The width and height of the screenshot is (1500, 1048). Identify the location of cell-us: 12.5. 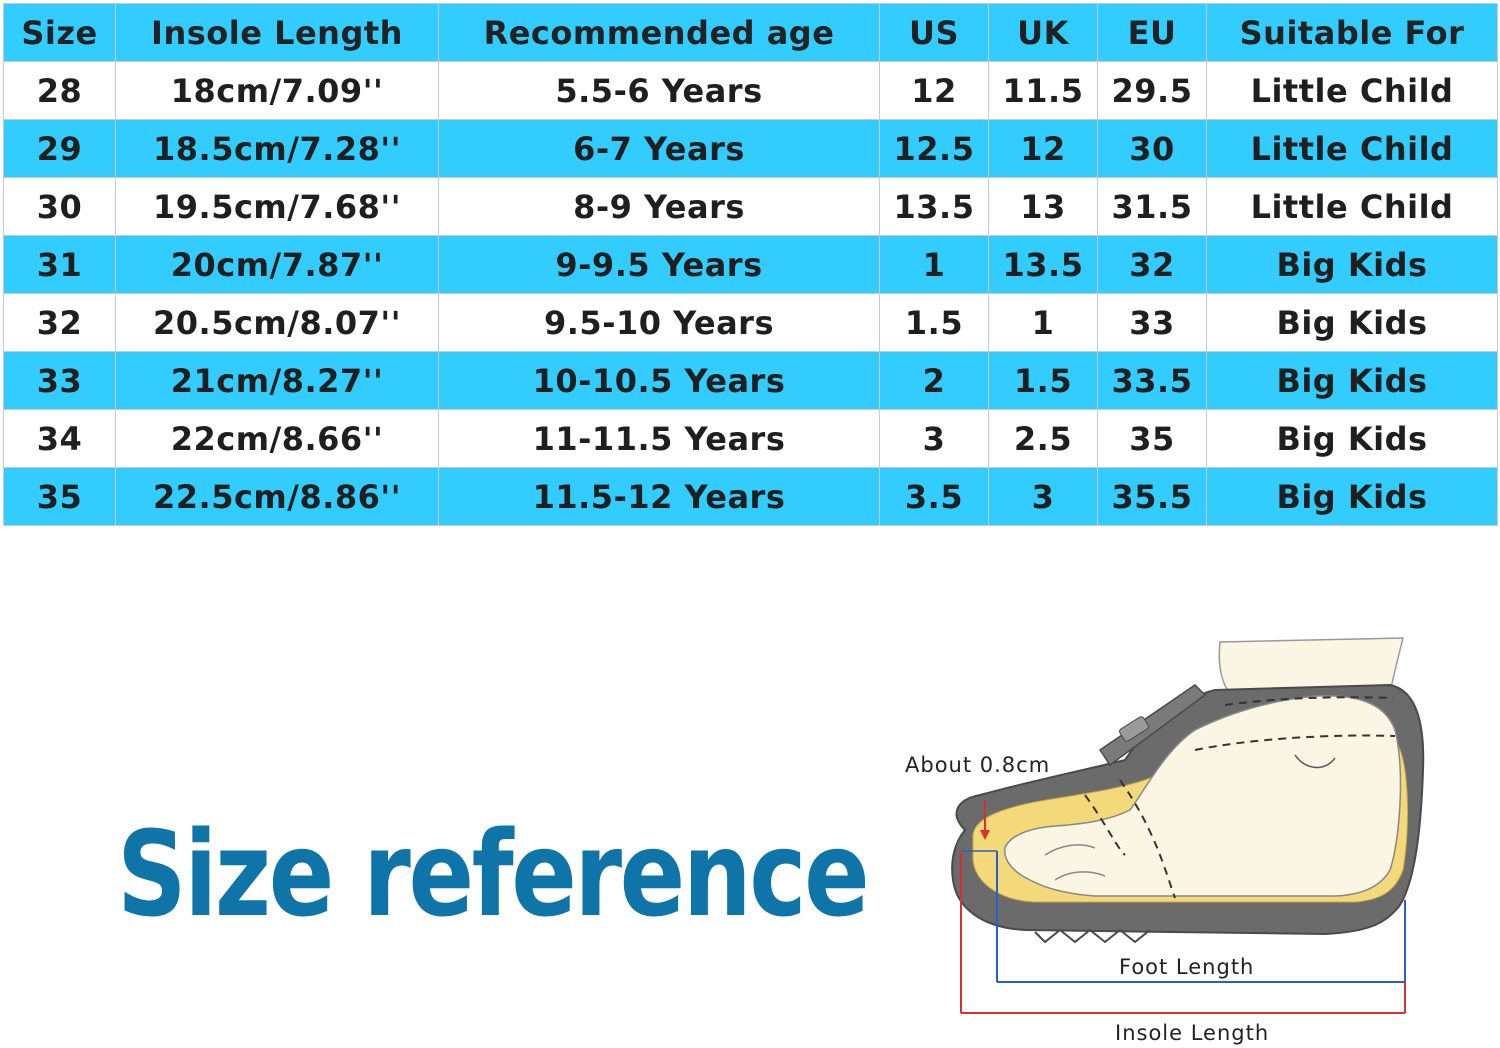
(934, 148).